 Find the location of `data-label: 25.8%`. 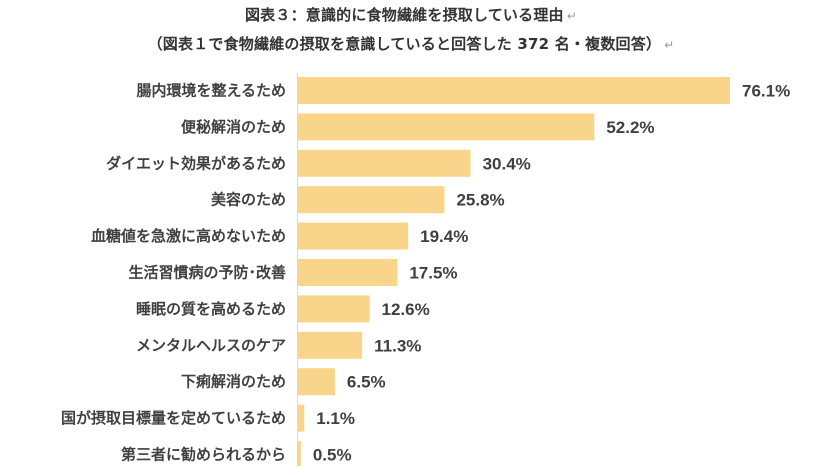

data-label: 25.8% is located at coordinates (480, 200).